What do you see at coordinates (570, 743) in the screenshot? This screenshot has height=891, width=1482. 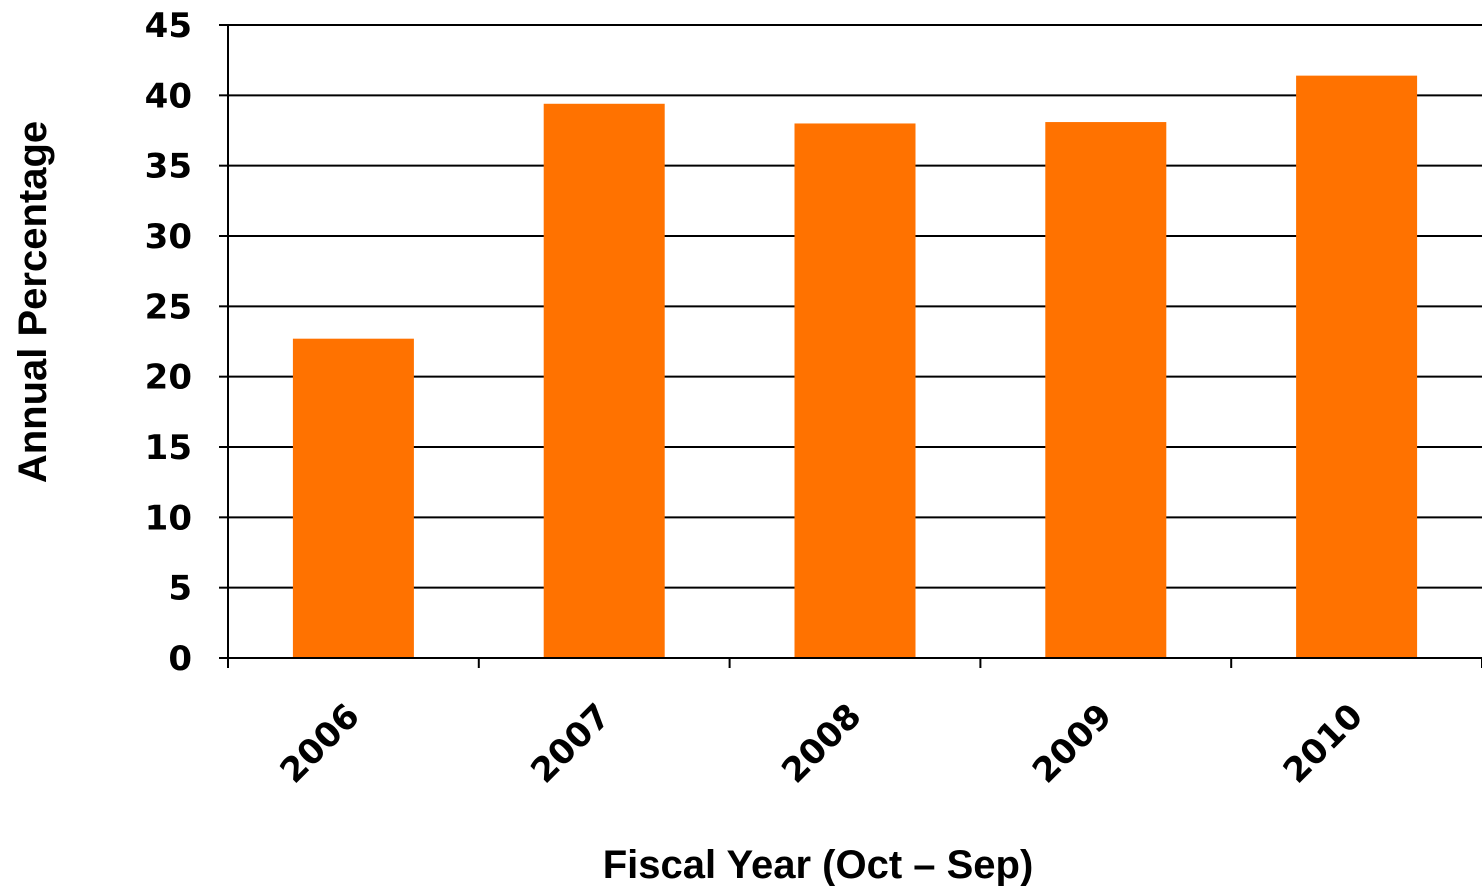 I see `x-tick-label: 2007` at bounding box center [570, 743].